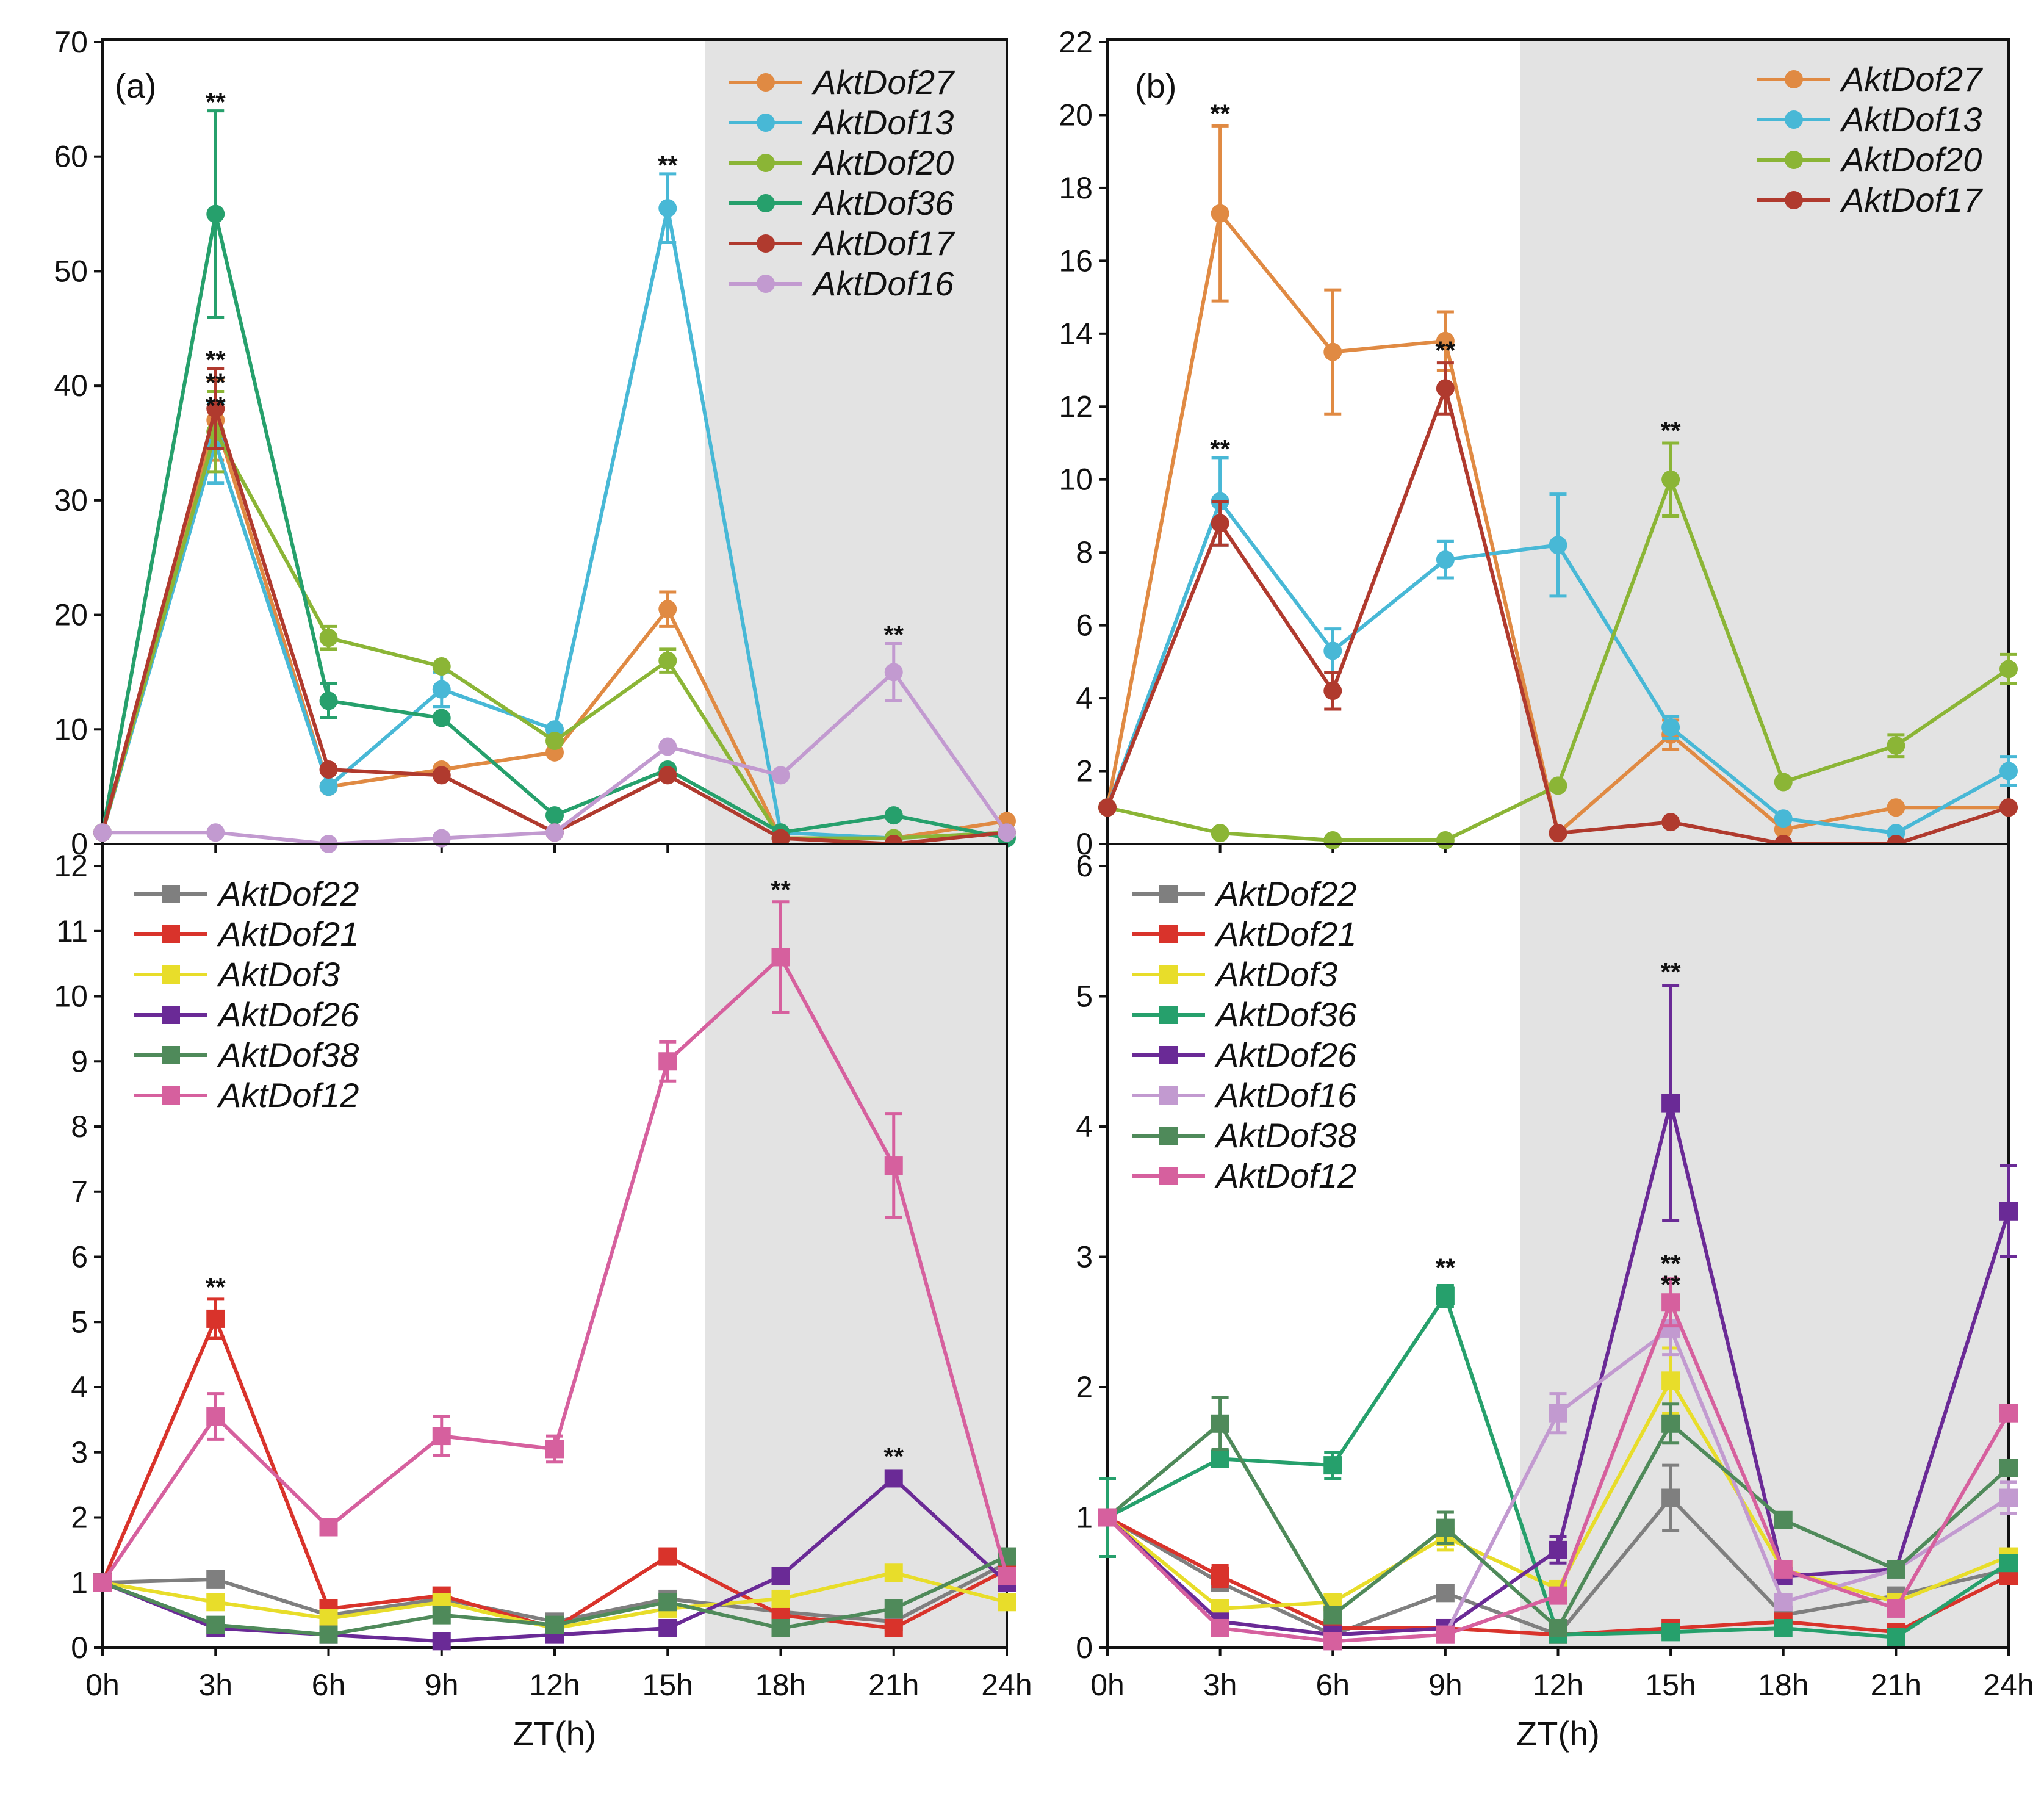  I want to click on y-tick-label: 7, so click(80, 1192).